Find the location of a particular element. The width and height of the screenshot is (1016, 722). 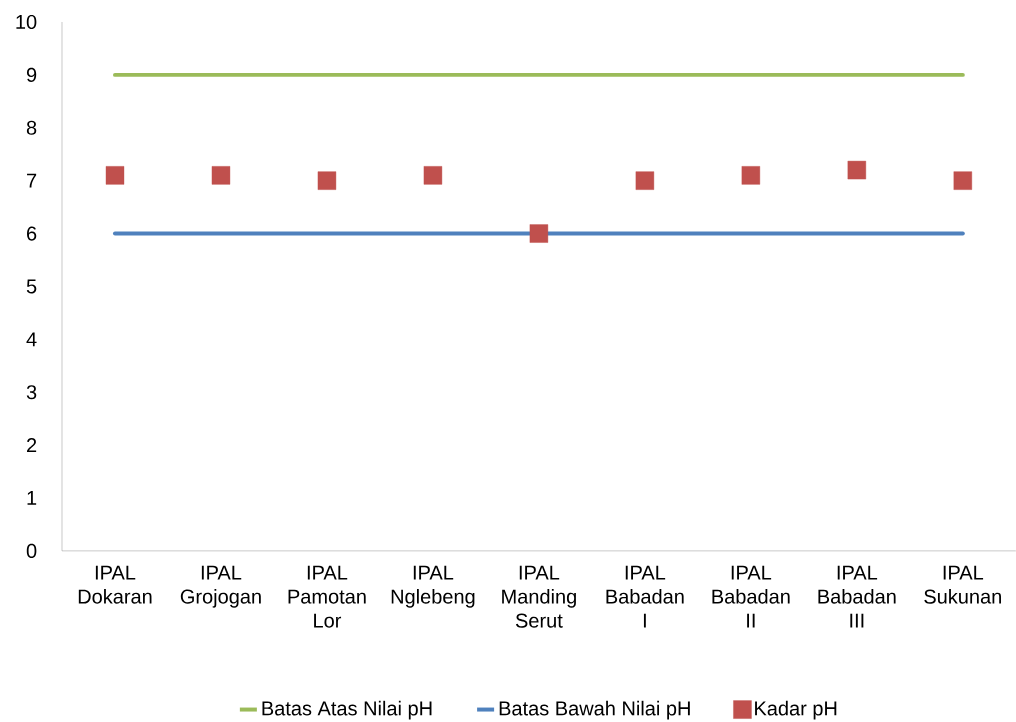

x-tick-label: IPAL Babadan I is located at coordinates (645, 596).